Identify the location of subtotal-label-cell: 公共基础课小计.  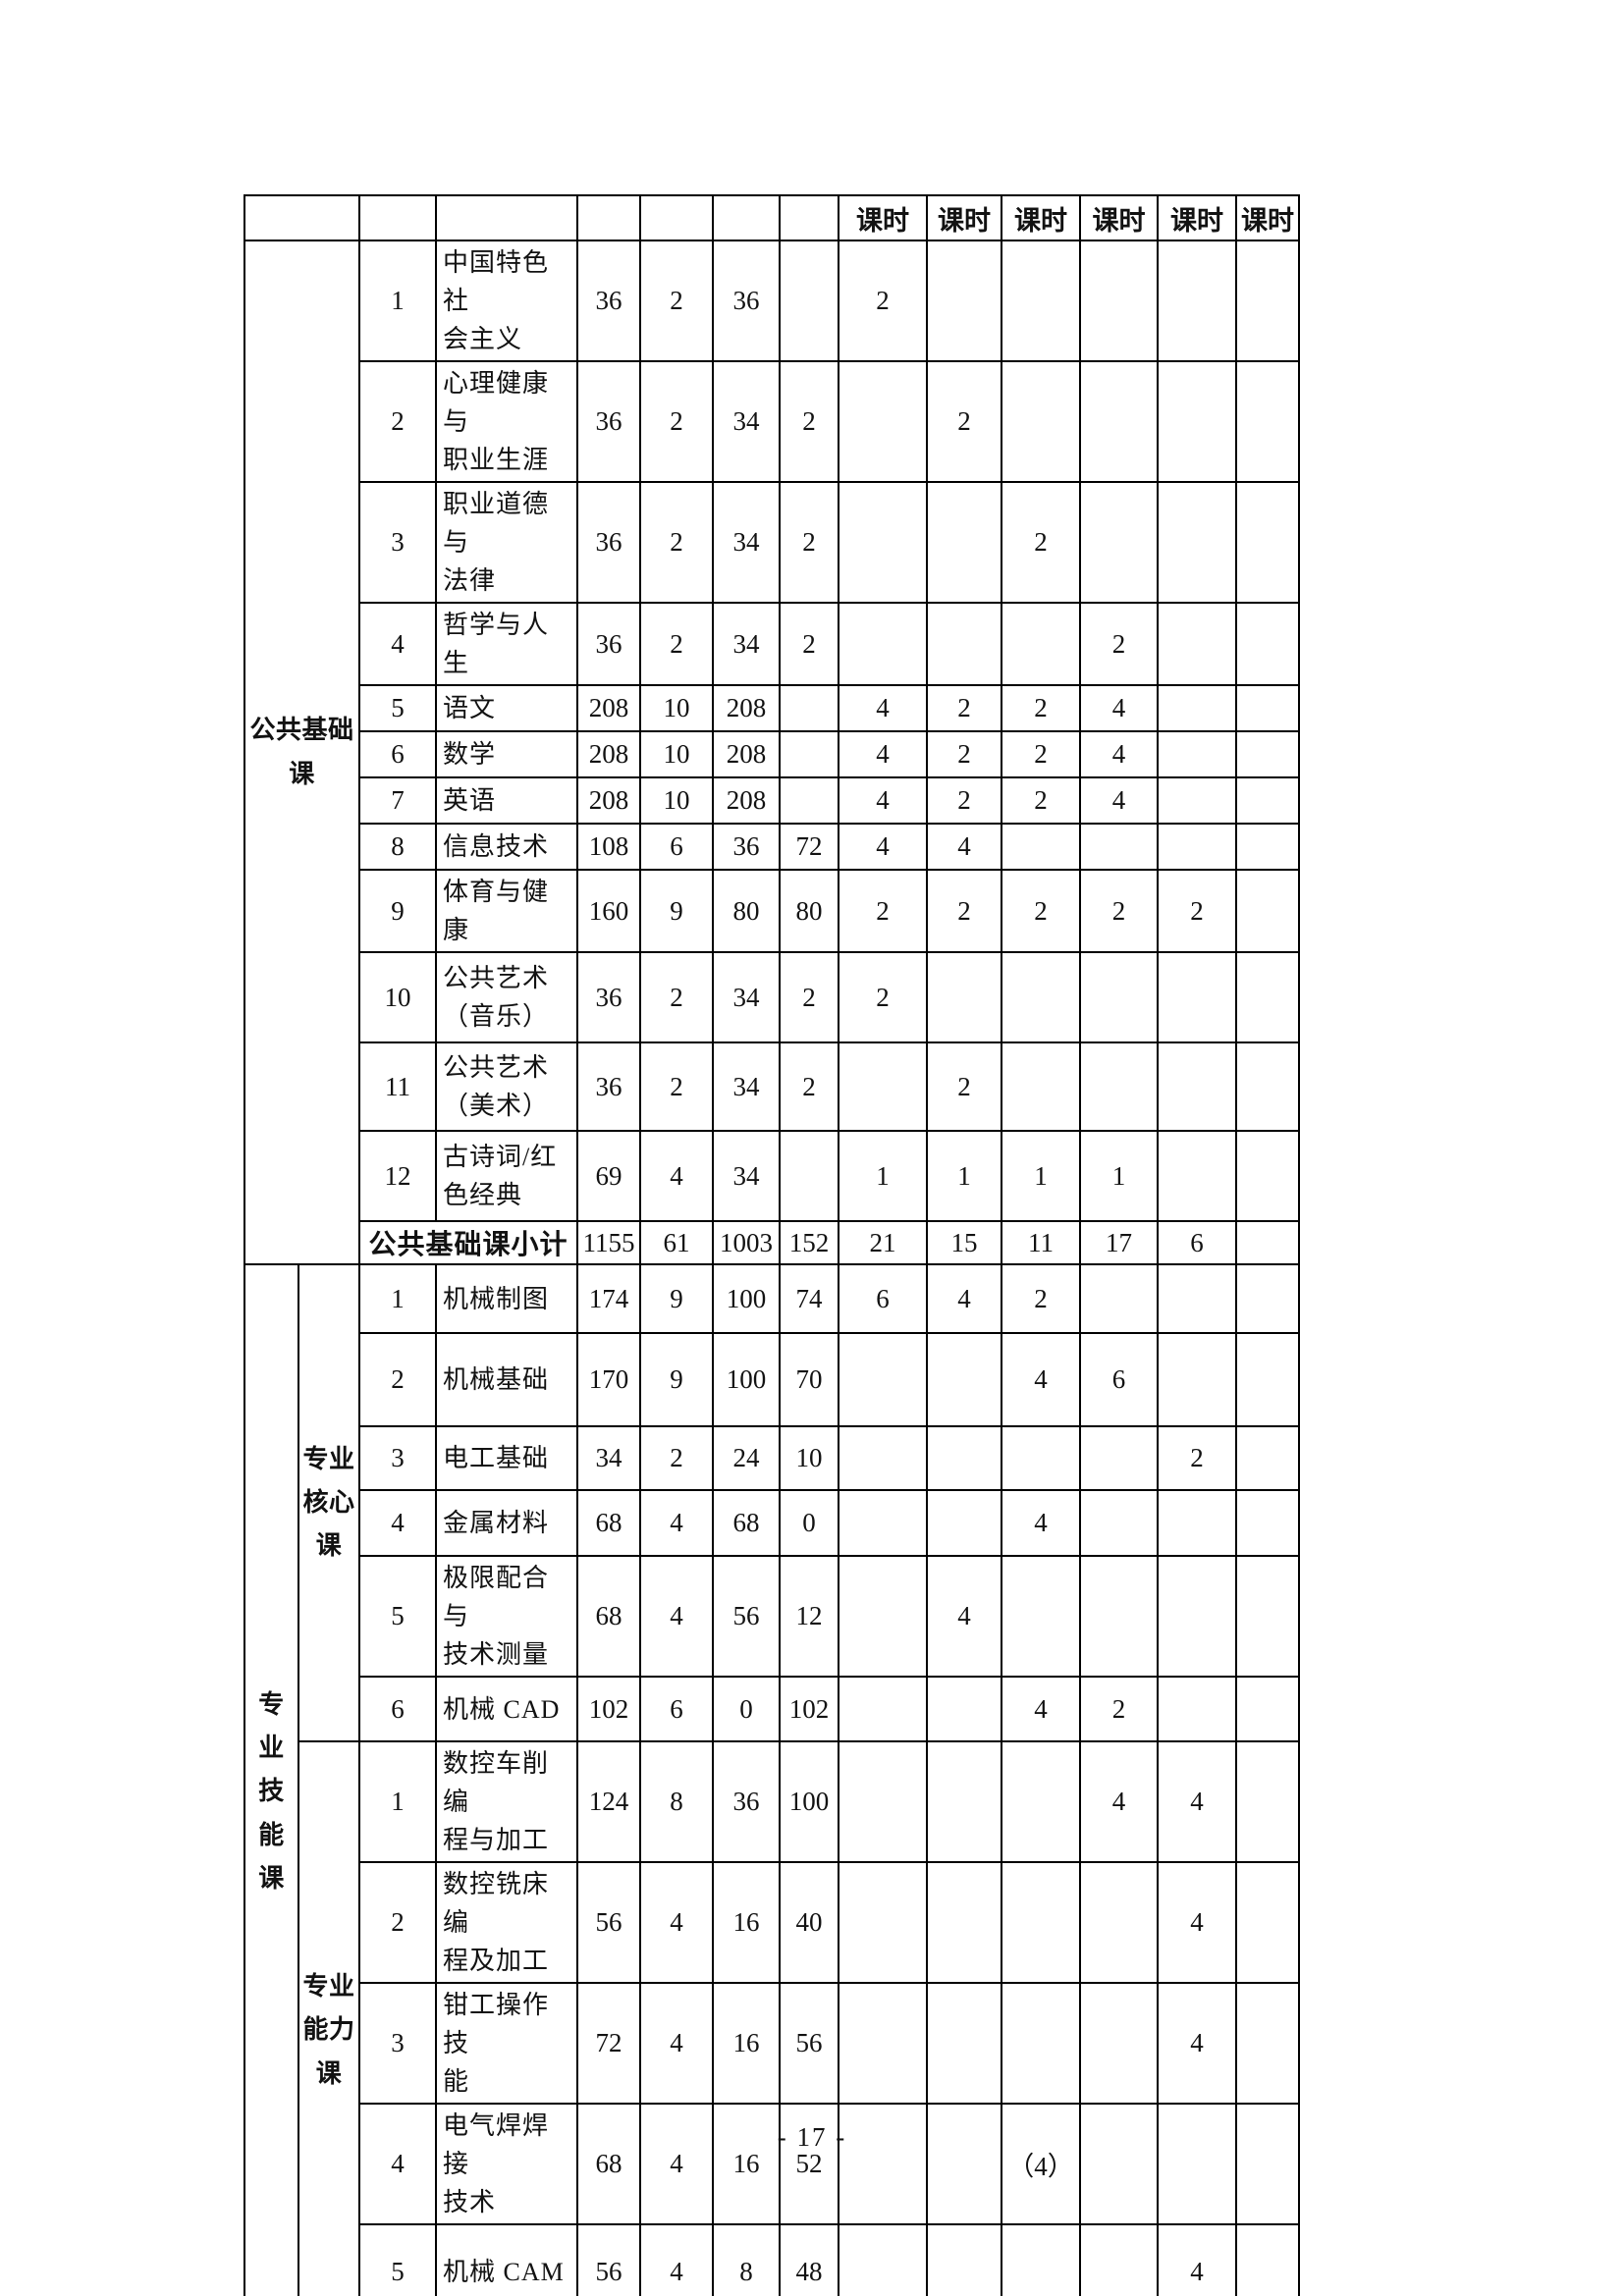
(468, 1242).